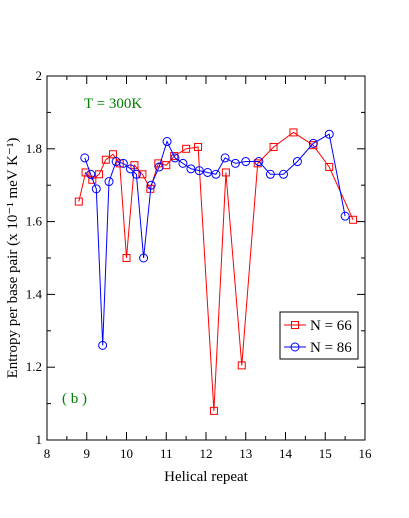 The image size is (409, 518). What do you see at coordinates (34, 221) in the screenshot?
I see `y-tick-label: 1.6` at bounding box center [34, 221].